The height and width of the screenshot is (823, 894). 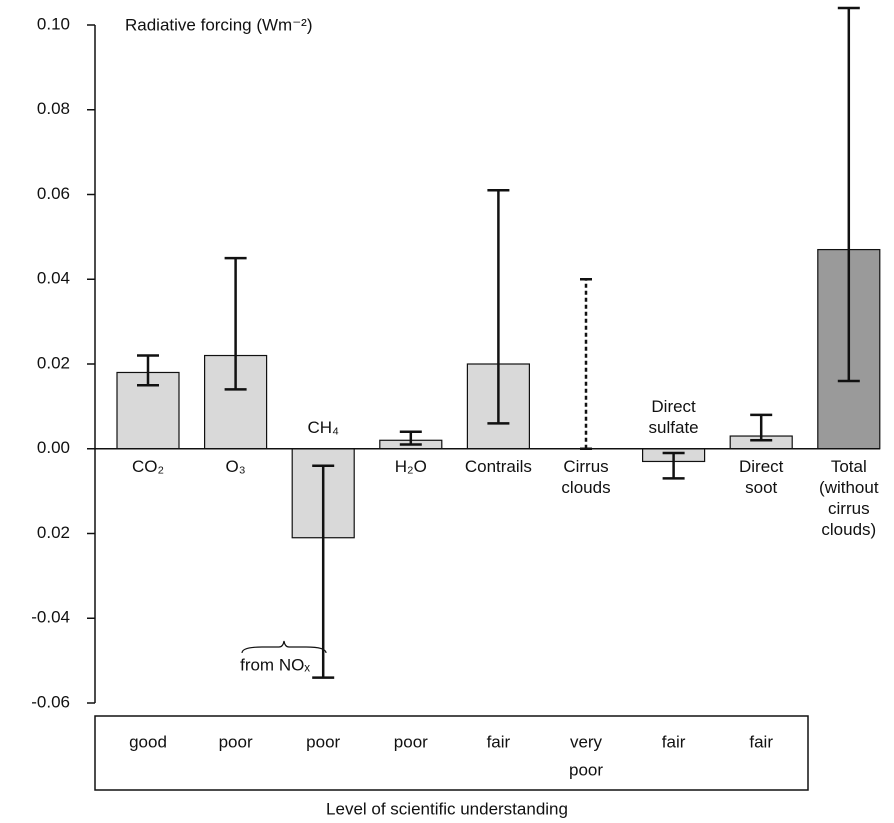 I want to click on understanding-box, so click(x=451, y=753).